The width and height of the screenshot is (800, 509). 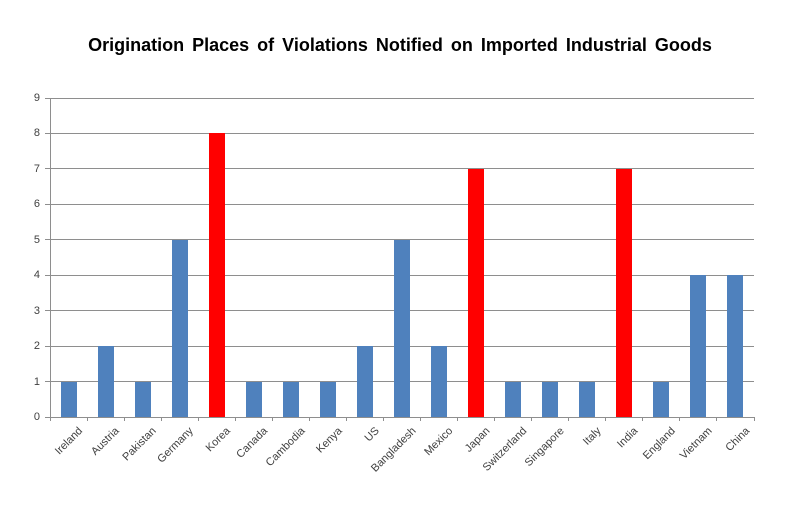 I want to click on bar-japan, so click(x=476, y=292).